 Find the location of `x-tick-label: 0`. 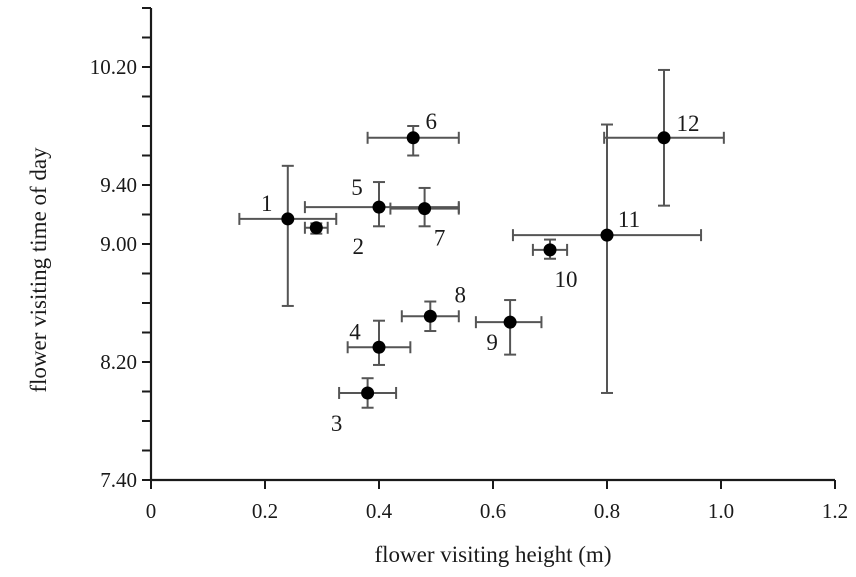

x-tick-label: 0 is located at coordinates (151, 511).